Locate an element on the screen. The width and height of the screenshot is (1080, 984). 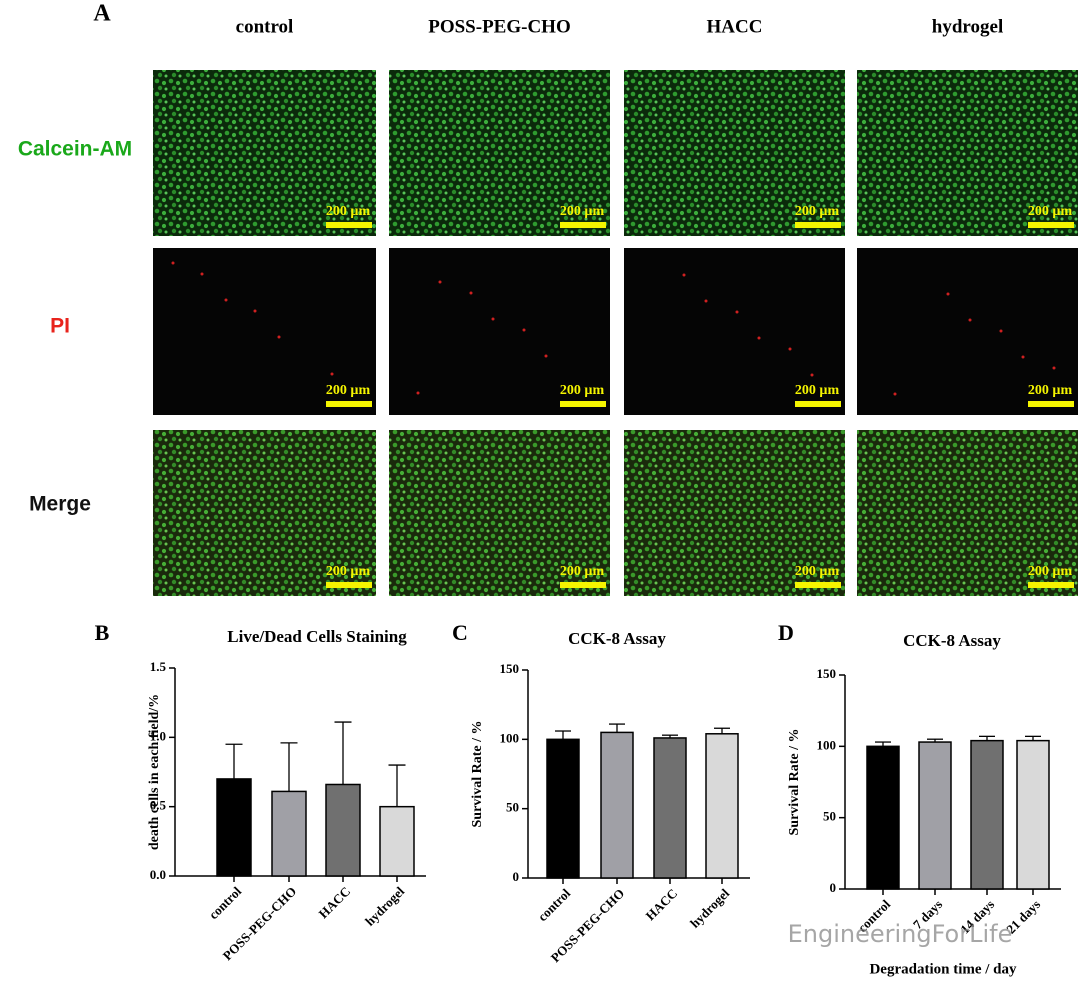
column-header: POSS-PEG-CHO is located at coordinates (499, 26).